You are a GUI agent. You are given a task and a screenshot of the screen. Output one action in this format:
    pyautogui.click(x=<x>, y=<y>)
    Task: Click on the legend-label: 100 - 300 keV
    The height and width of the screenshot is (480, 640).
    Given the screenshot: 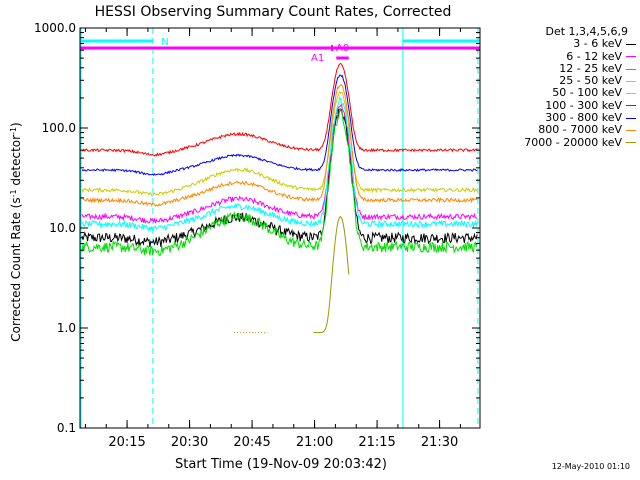 What is the action you would take?
    pyautogui.click(x=583, y=105)
    